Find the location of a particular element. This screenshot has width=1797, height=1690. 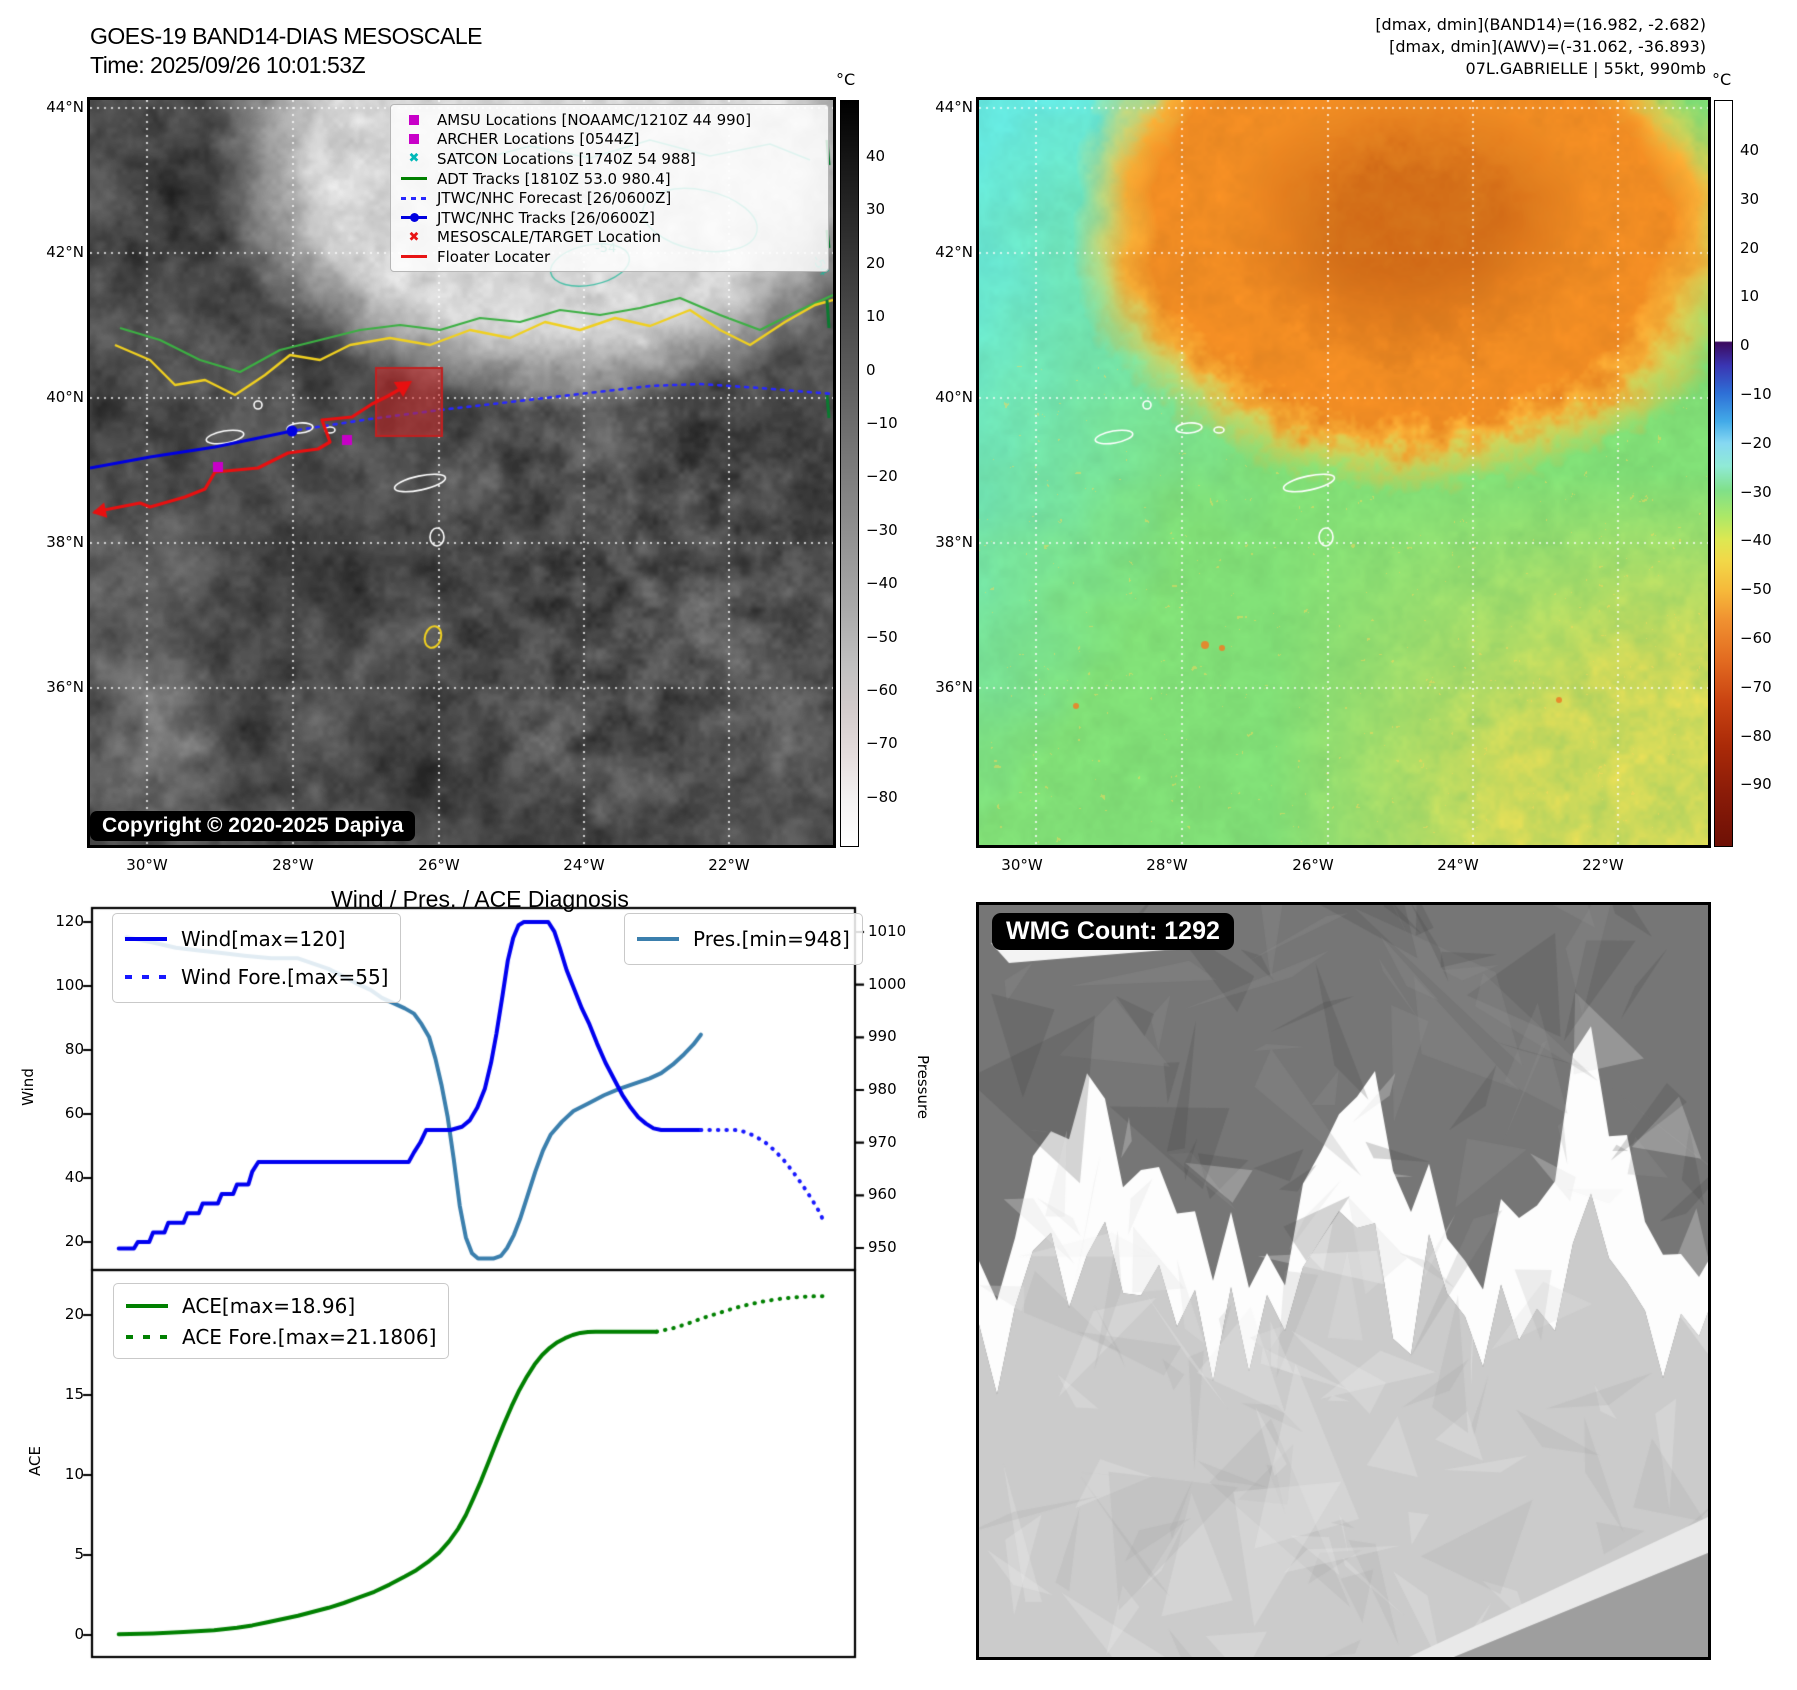

chart-legend-label: ACE Fore.[max=21.1806] is located at coordinates (309, 1336).